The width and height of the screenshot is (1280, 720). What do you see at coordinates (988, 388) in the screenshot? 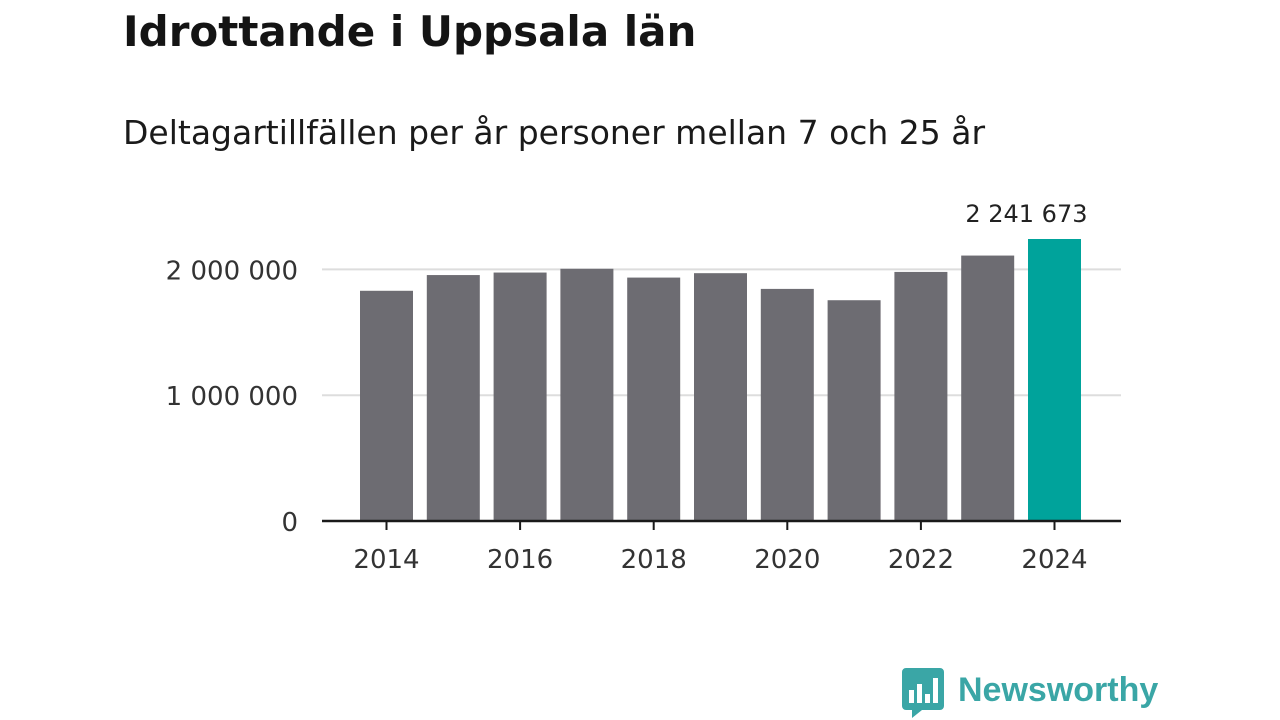
I see `bar-2023` at bounding box center [988, 388].